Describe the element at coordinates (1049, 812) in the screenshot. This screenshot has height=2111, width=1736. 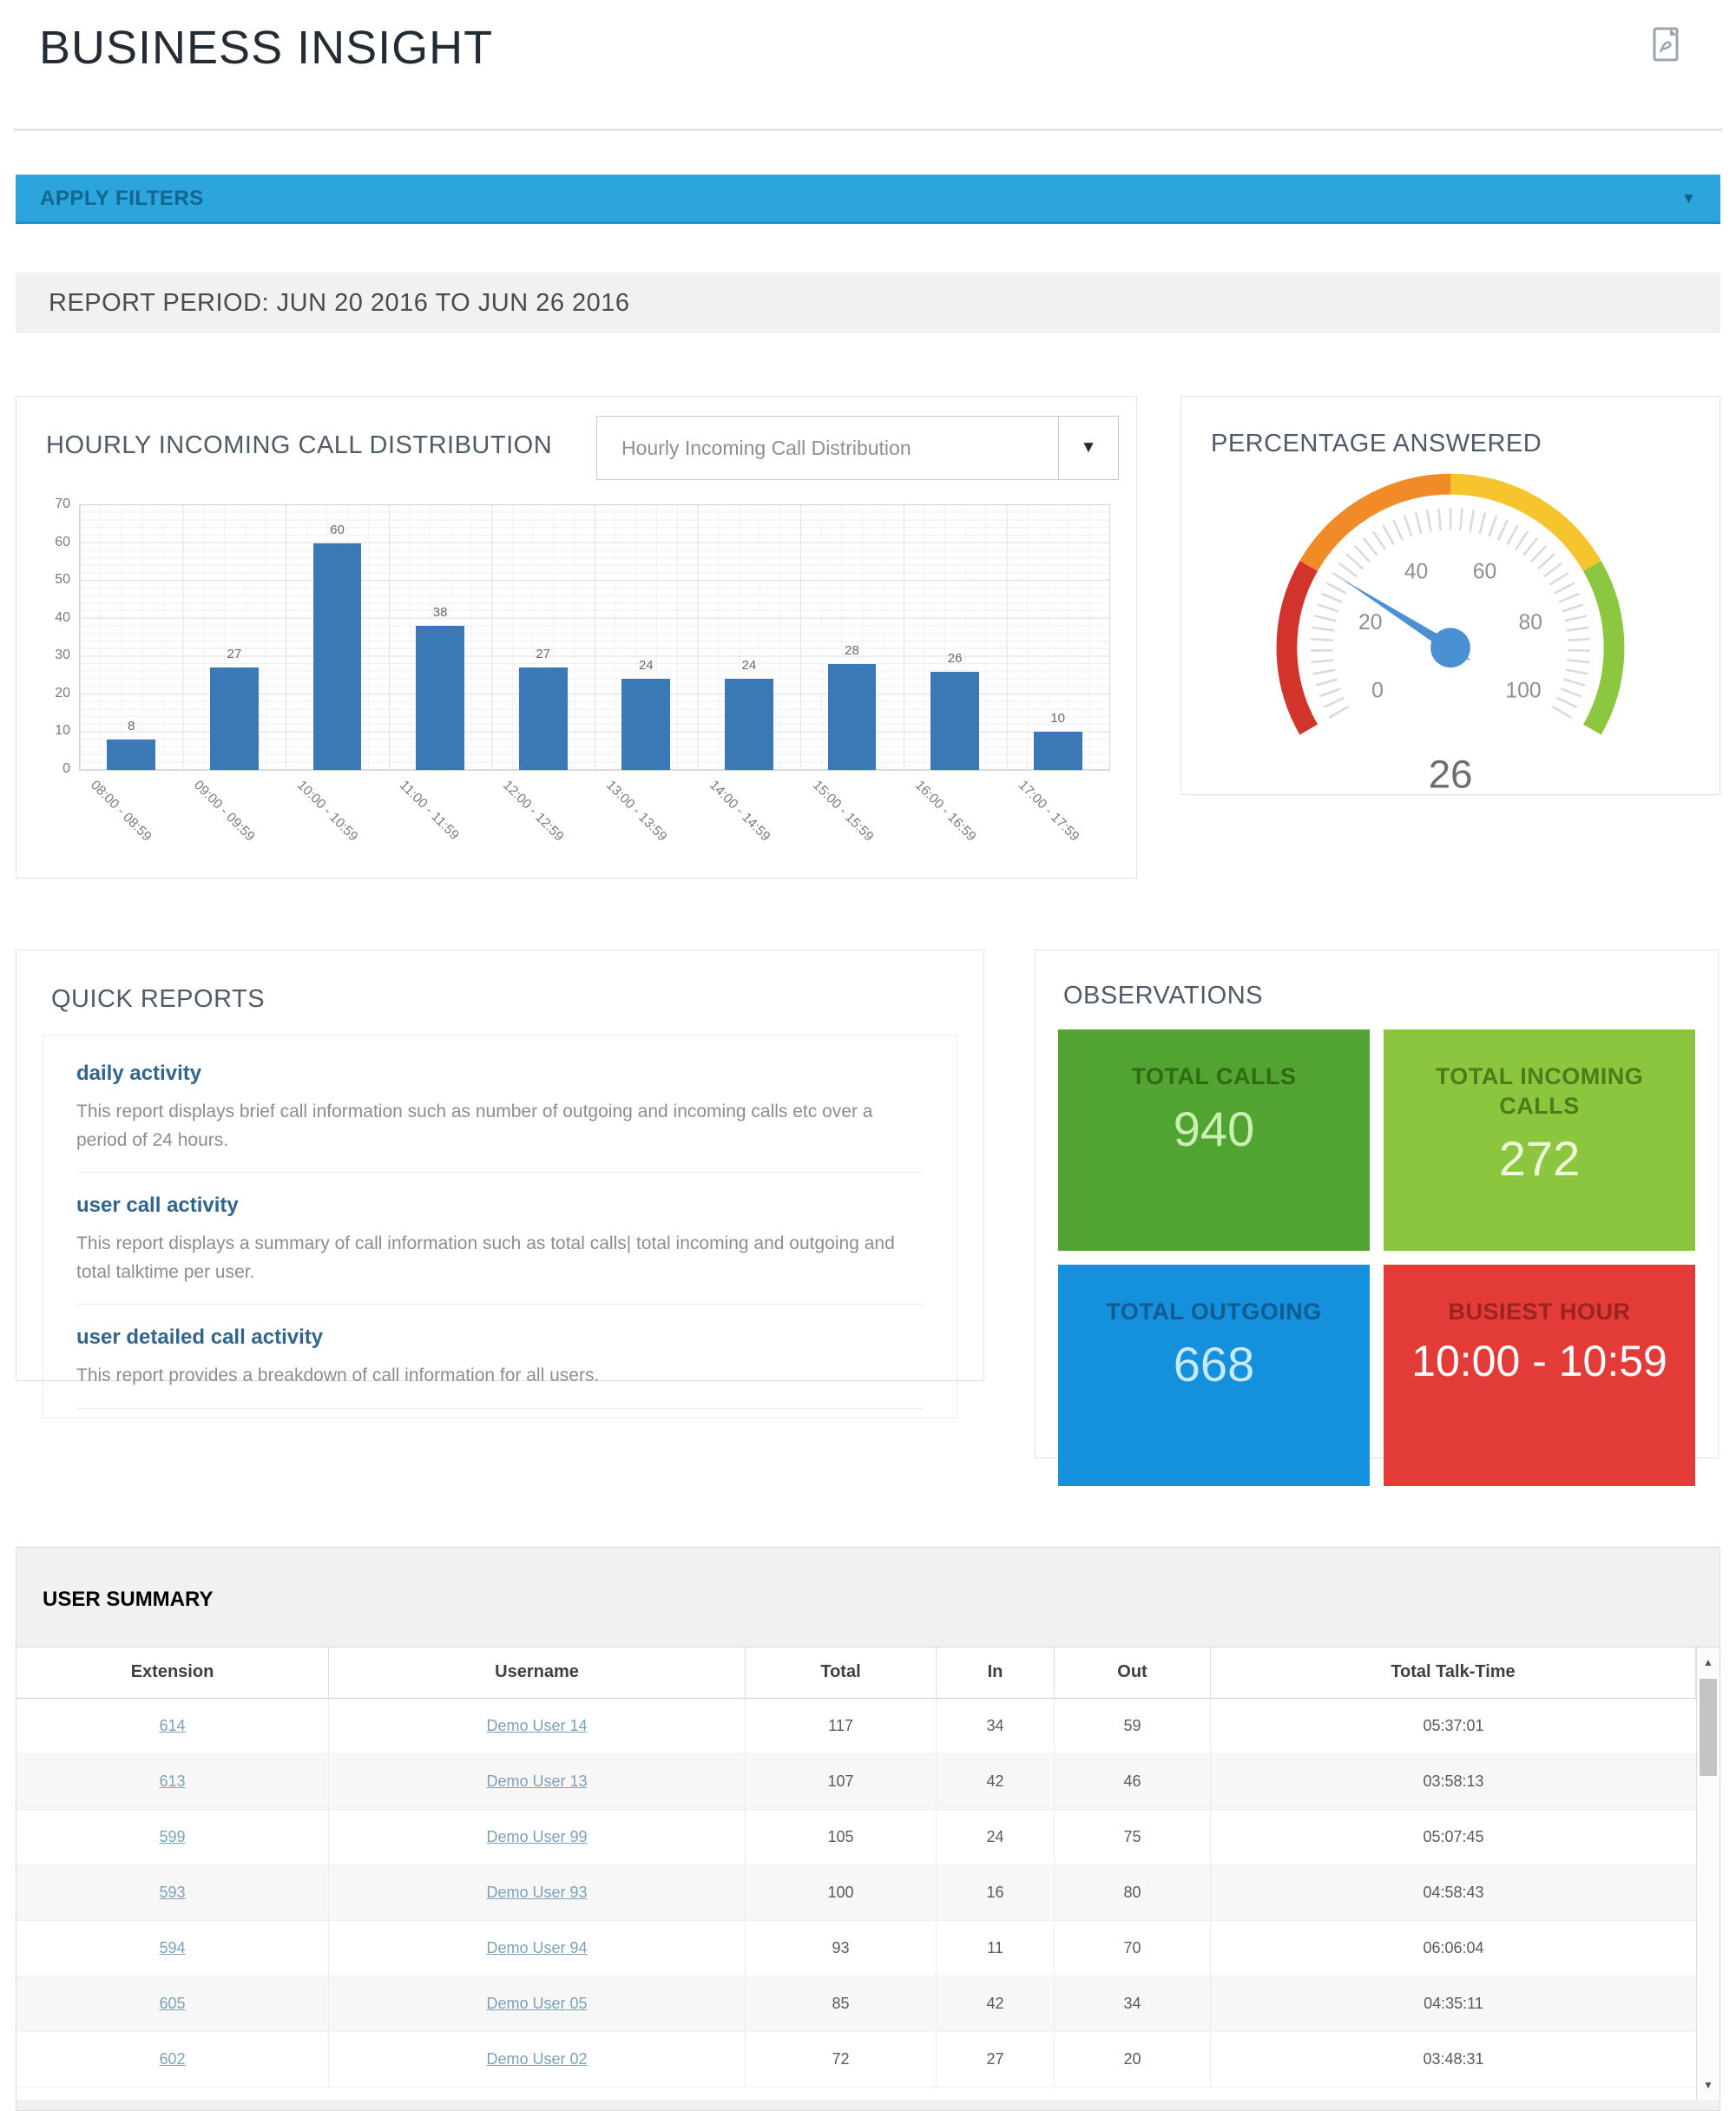
I see `x-tick-label: 17:00 - 17:59` at that location.